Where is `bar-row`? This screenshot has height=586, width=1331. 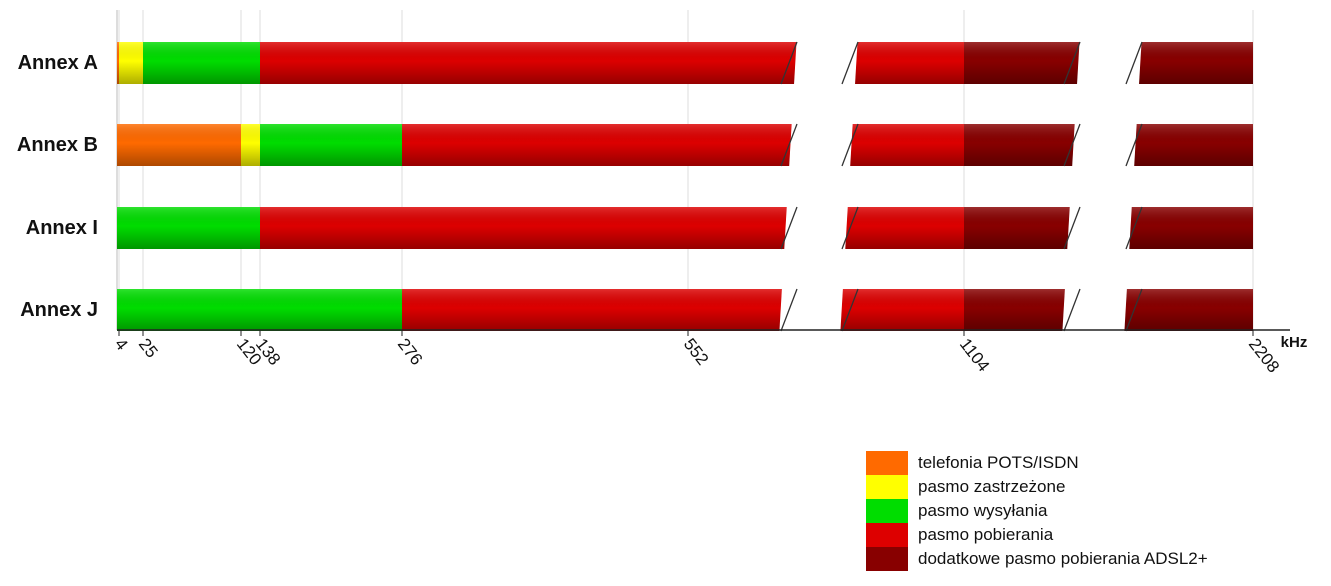
bar-row is located at coordinates (685, 310).